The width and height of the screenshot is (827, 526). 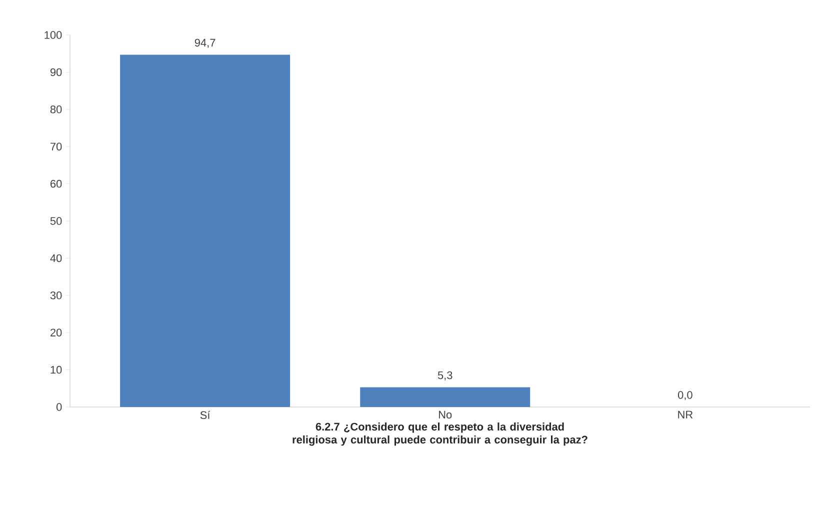 I want to click on y-tick-label: 30, so click(x=56, y=296).